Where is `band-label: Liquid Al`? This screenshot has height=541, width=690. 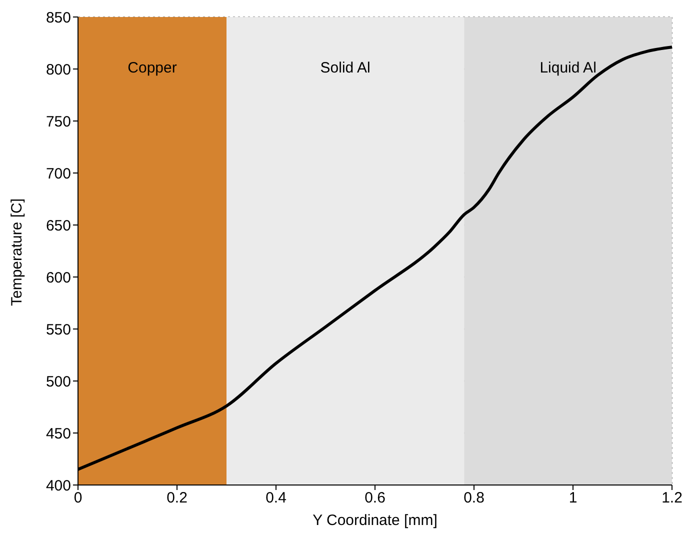
band-label: Liquid Al is located at coordinates (568, 68).